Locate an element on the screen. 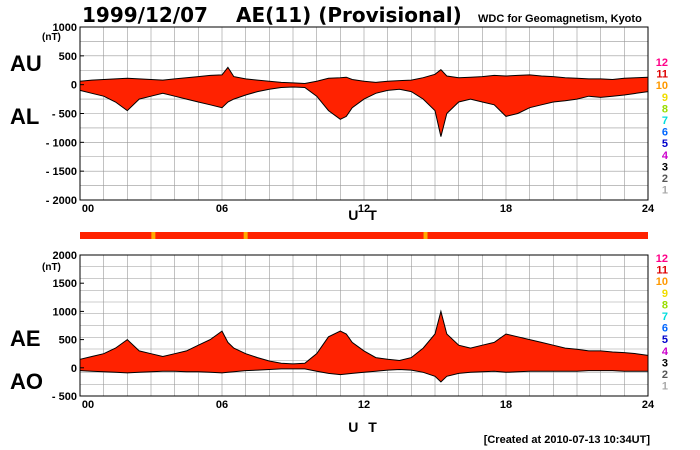  ae-ao-xlabel: U T is located at coordinates (364, 427).